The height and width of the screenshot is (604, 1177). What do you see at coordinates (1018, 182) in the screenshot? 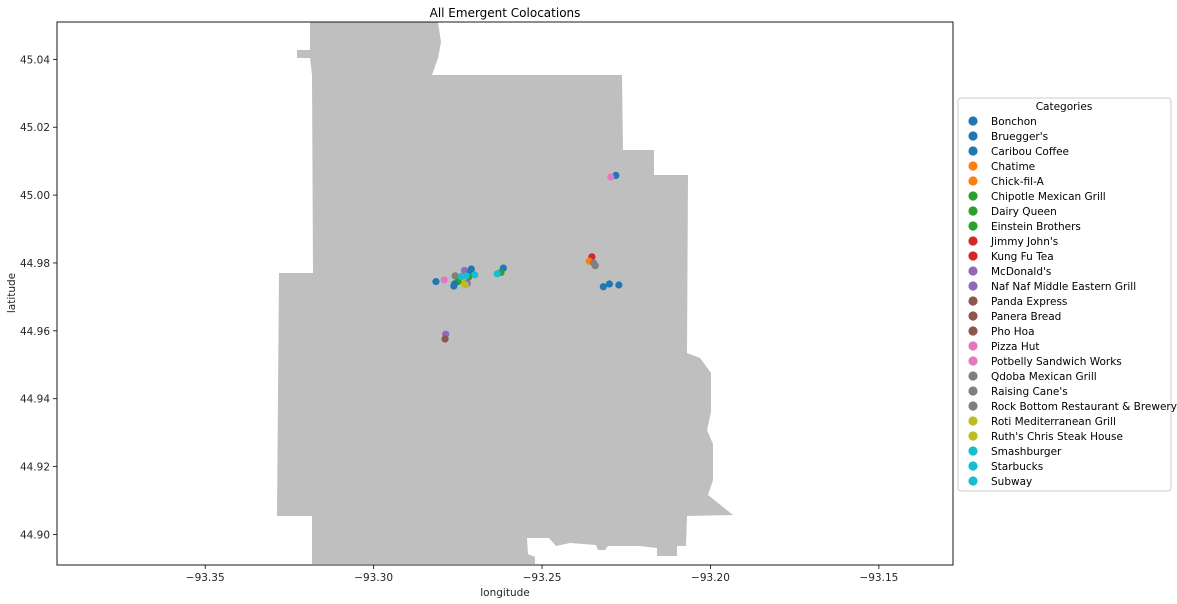
I see `legend-entry-label: Chick-fil-A` at bounding box center [1018, 182].